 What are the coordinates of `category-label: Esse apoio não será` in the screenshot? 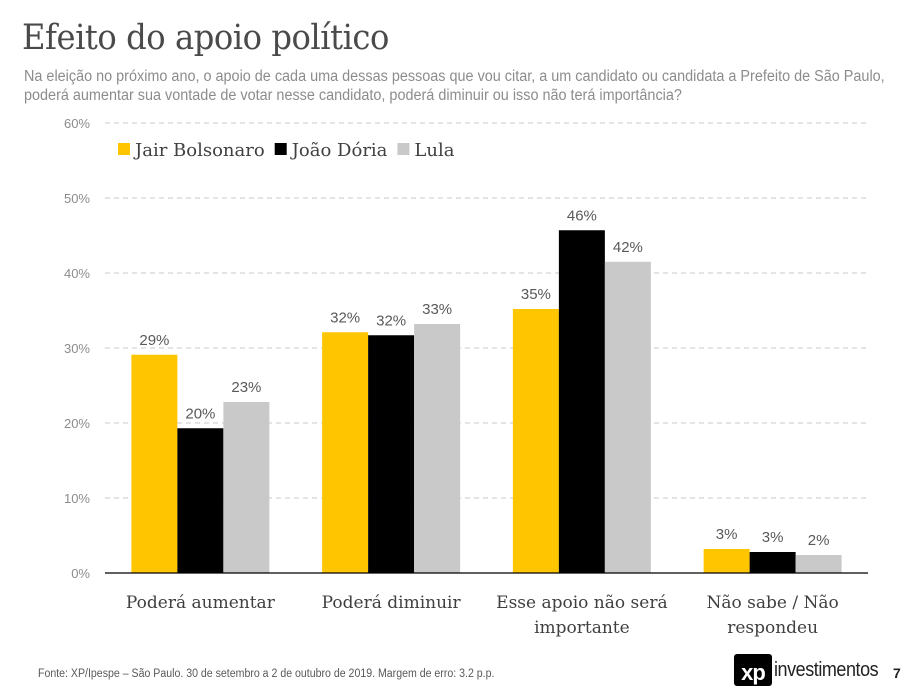 It's located at (581, 603).